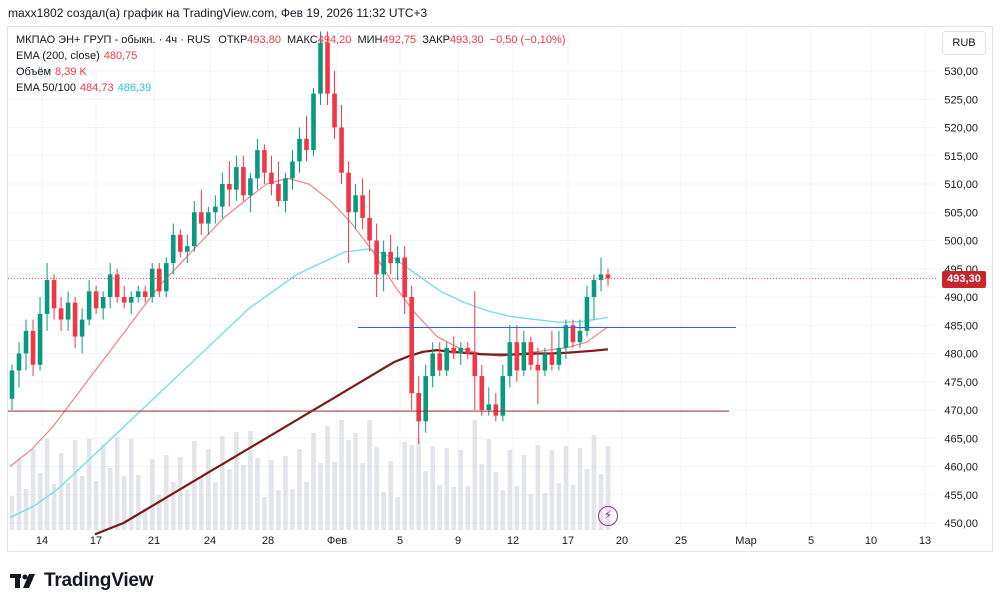  What do you see at coordinates (400, 541) in the screenshot?
I see `x-tick-label: 5` at bounding box center [400, 541].